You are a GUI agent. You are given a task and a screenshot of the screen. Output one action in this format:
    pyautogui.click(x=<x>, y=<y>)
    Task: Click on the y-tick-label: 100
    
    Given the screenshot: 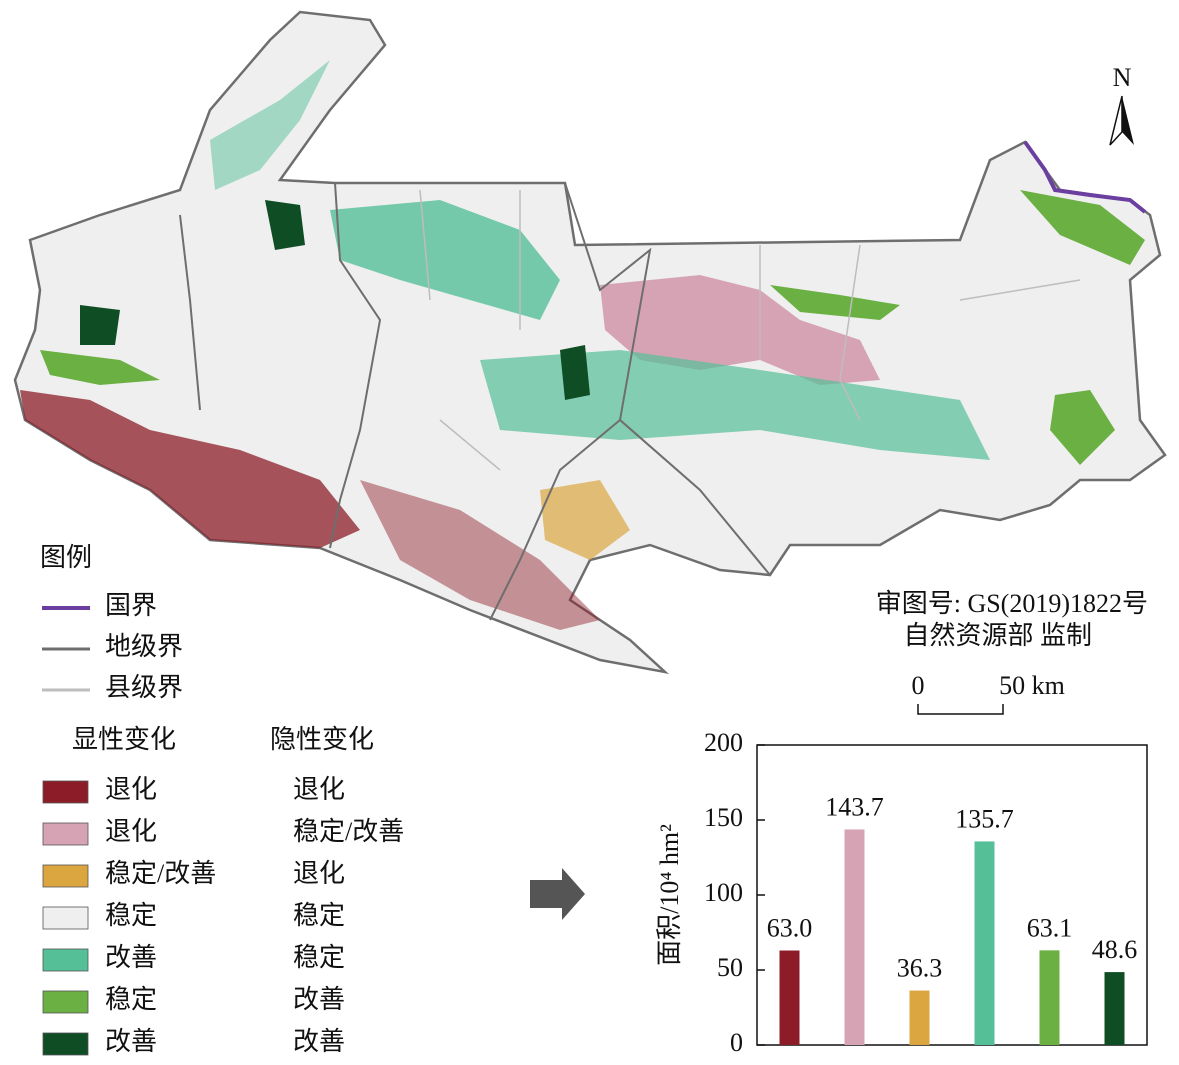 What is the action you would take?
    pyautogui.click(x=723, y=892)
    